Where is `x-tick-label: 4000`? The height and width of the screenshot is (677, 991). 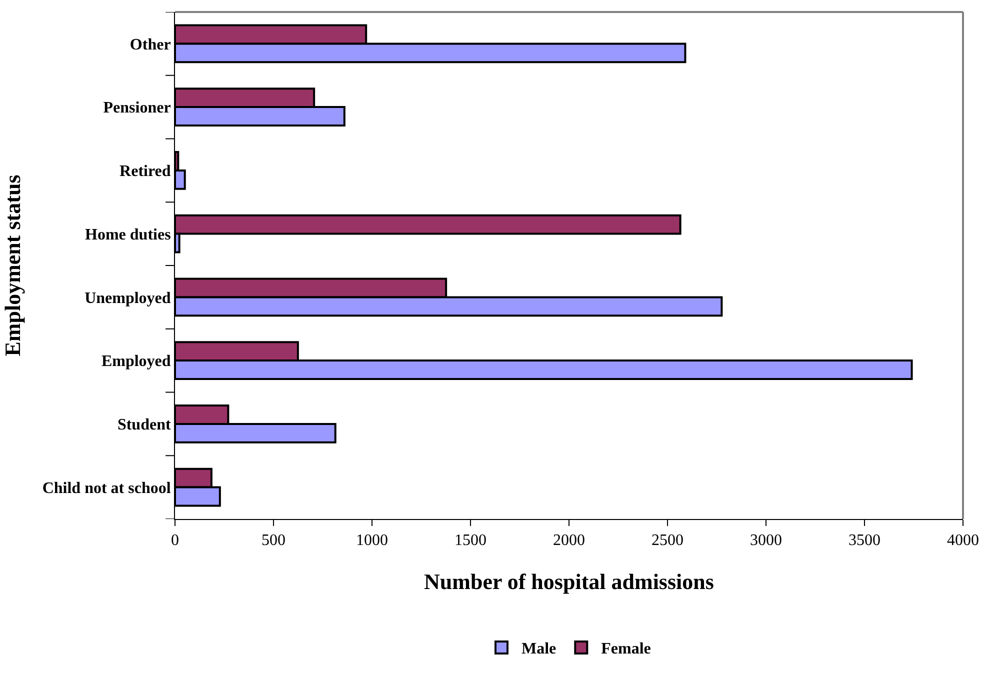
x-tick-label: 4000 is located at coordinates (963, 541).